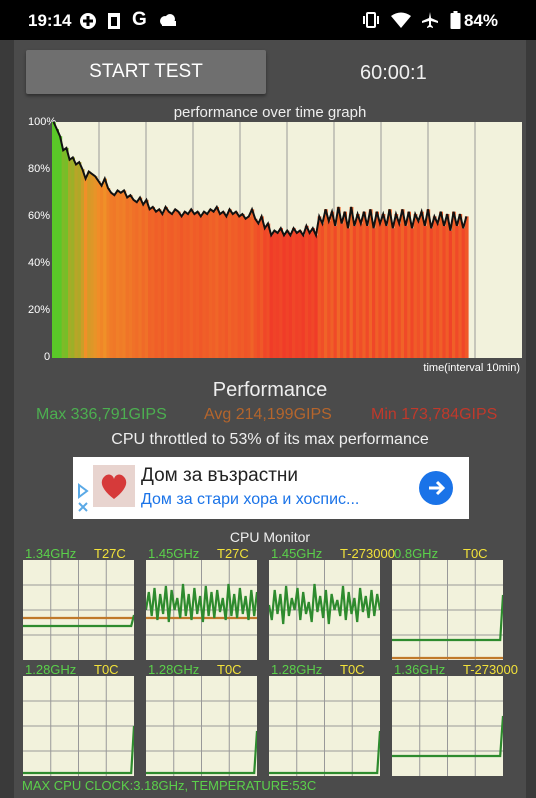 The width and height of the screenshot is (536, 798). I want to click on cpu-core-3: 0.8GHz T0C, so click(447, 604).